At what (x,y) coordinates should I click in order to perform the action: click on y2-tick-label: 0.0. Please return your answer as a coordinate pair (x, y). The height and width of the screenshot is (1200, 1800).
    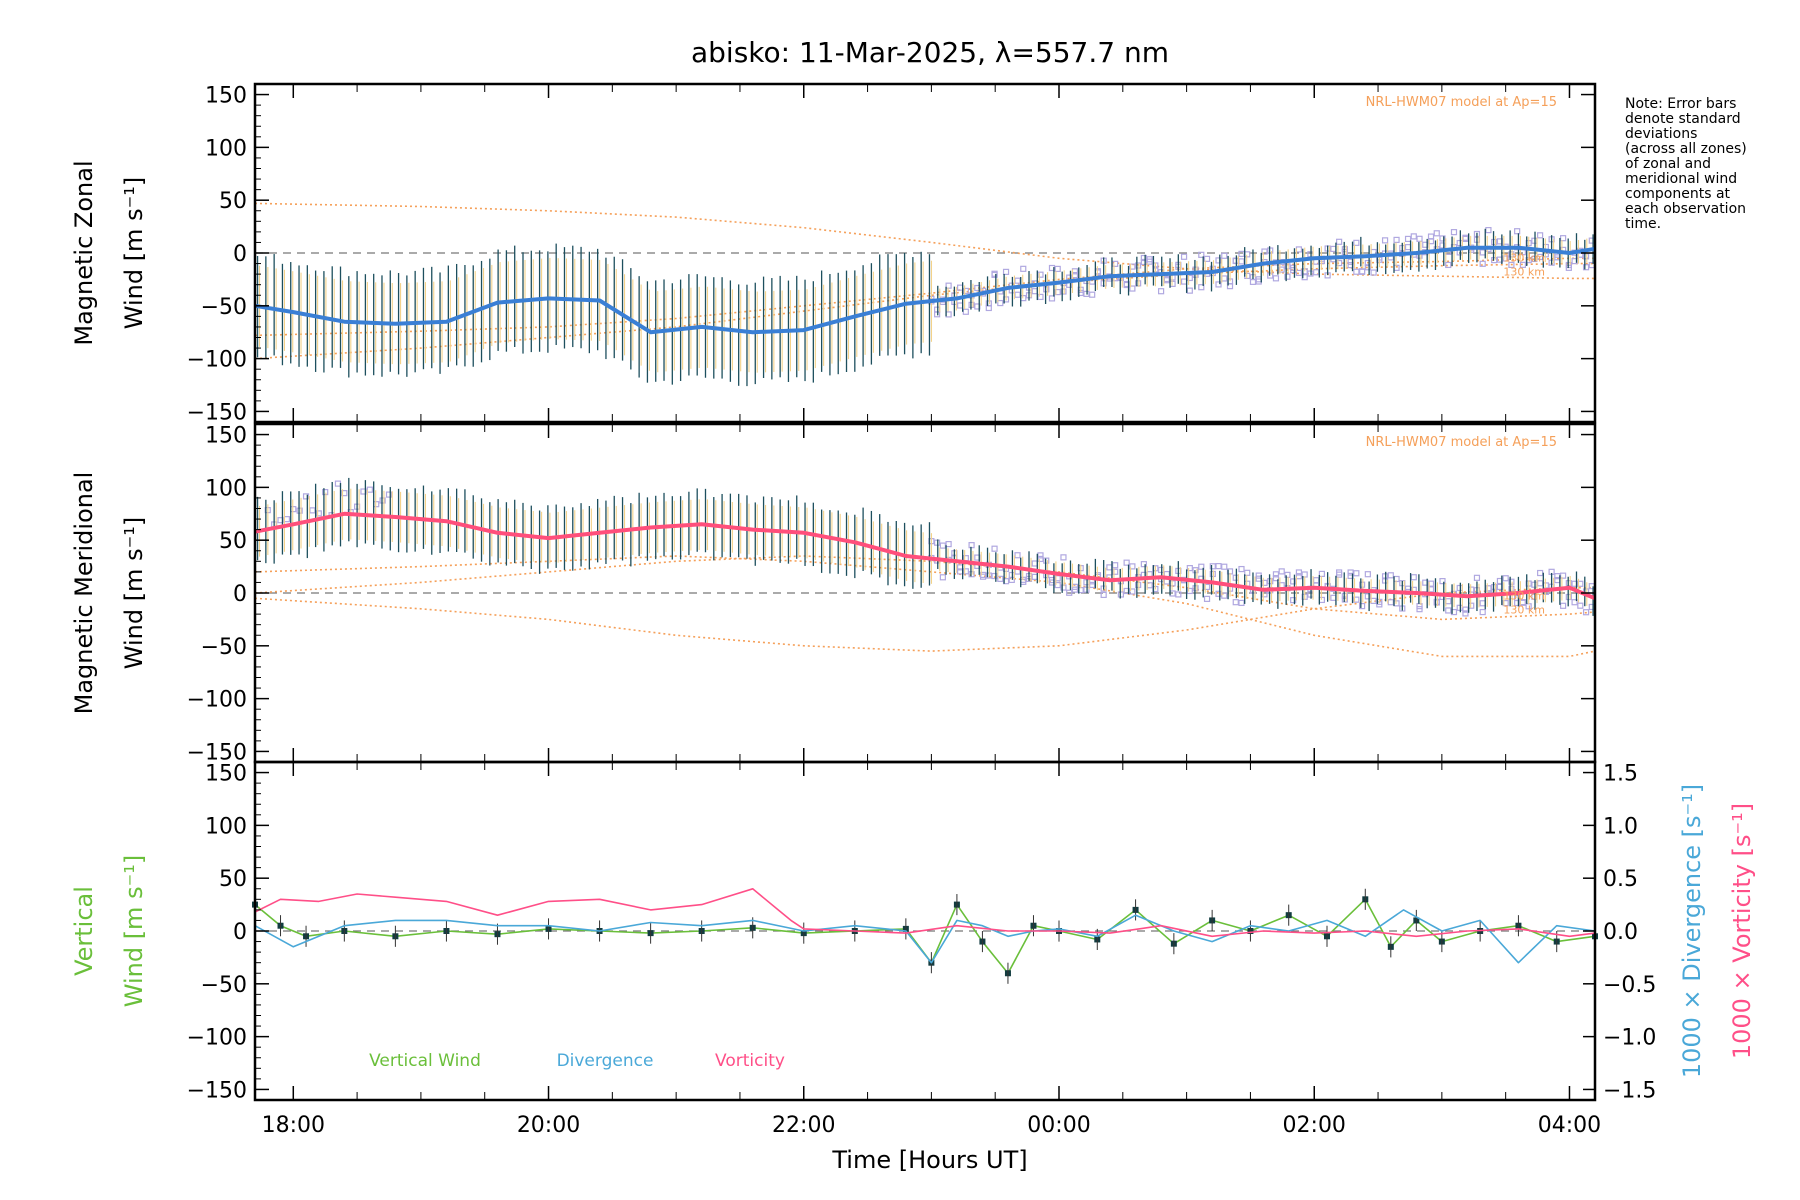
    Looking at the image, I should click on (1620, 932).